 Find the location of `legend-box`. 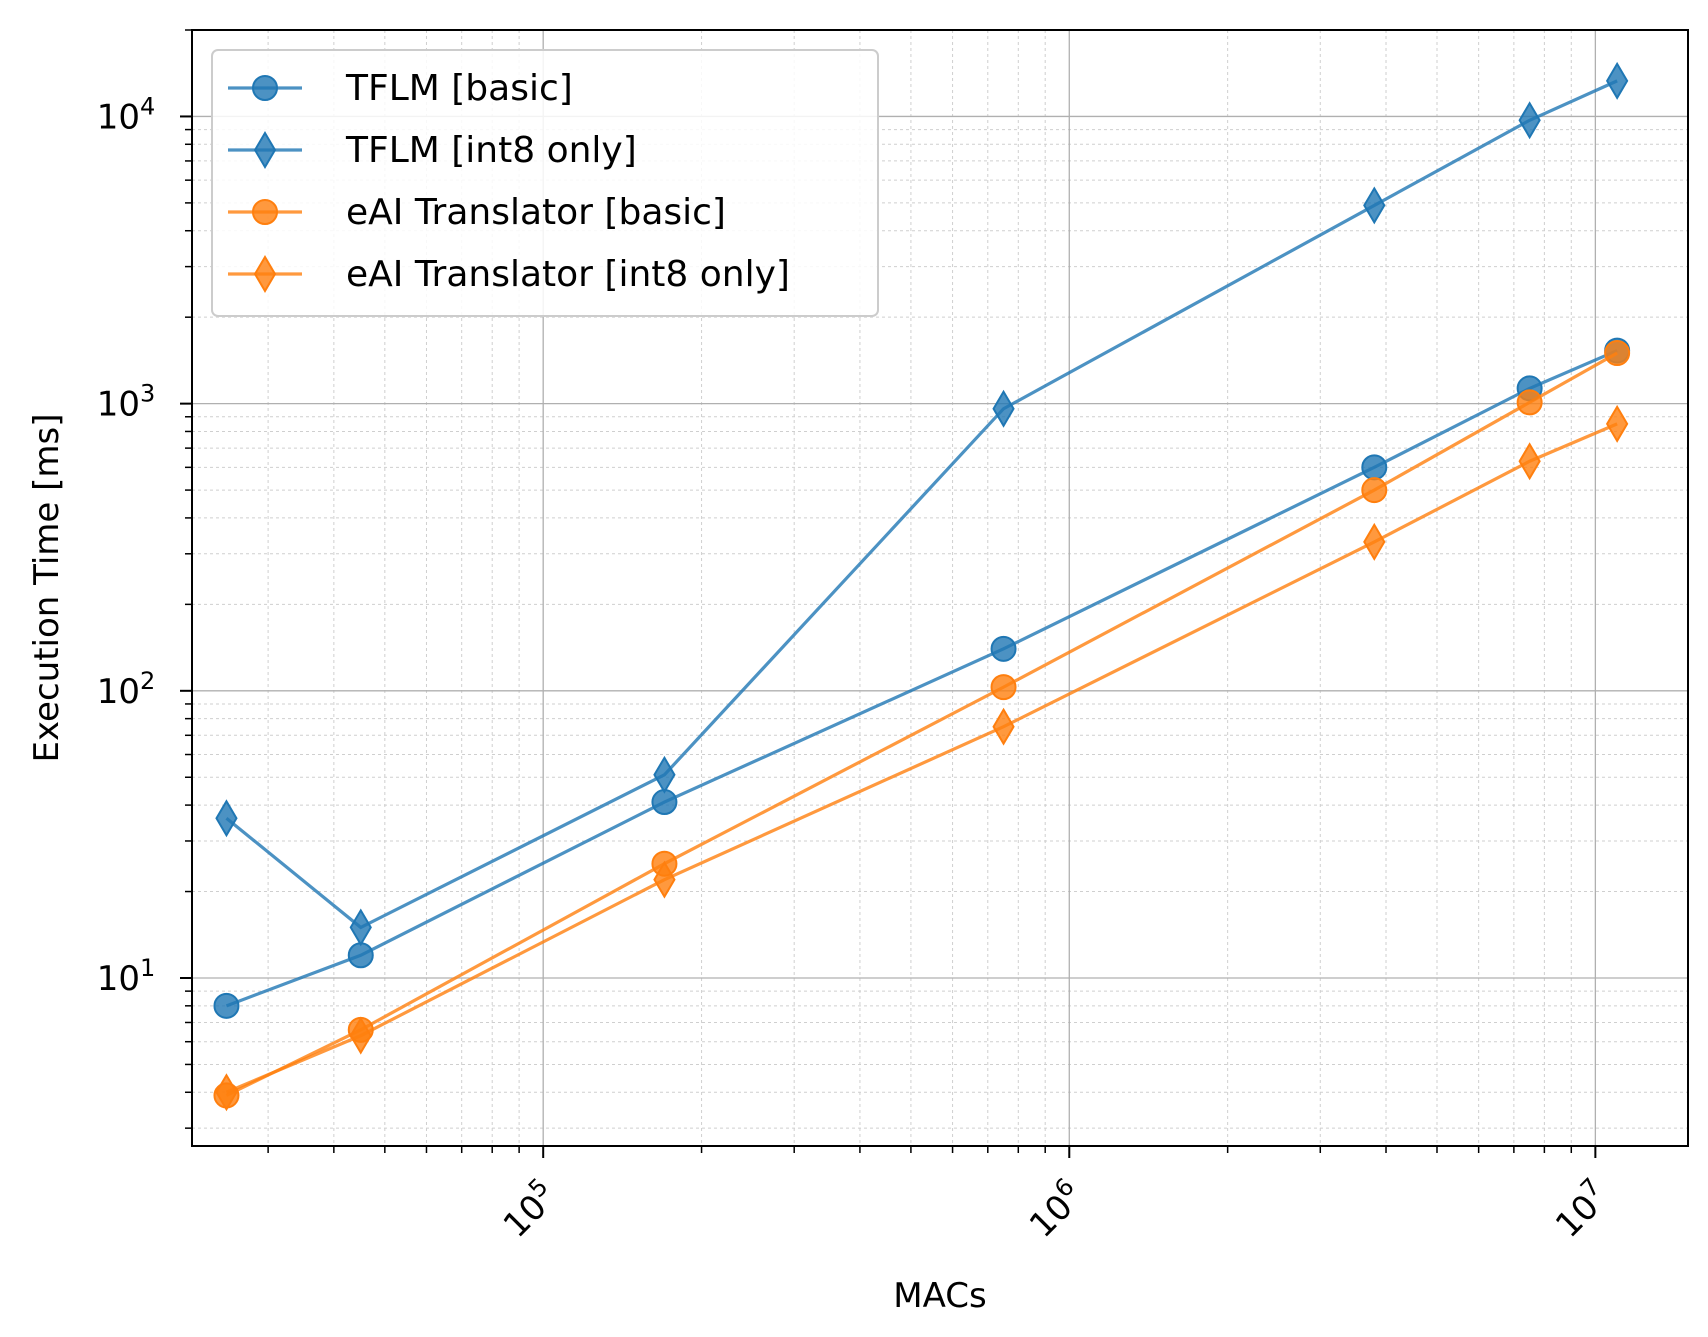

legend-box is located at coordinates (545, 183).